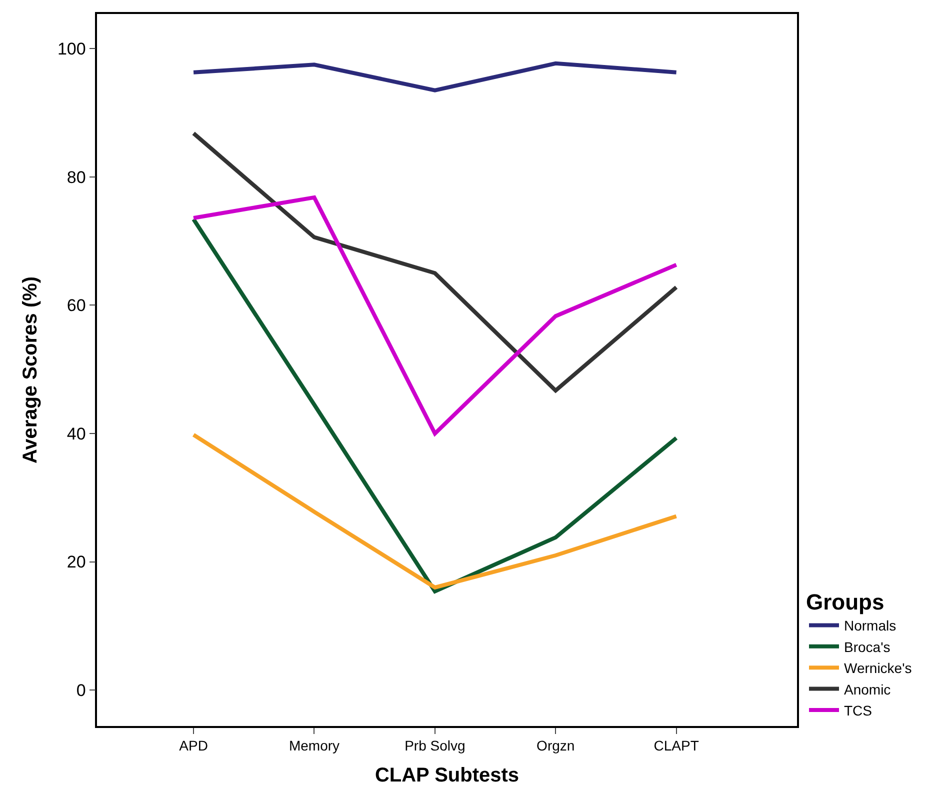 This screenshot has height=798, width=932. I want to click on x-tick-label: Orgzn, so click(555, 746).